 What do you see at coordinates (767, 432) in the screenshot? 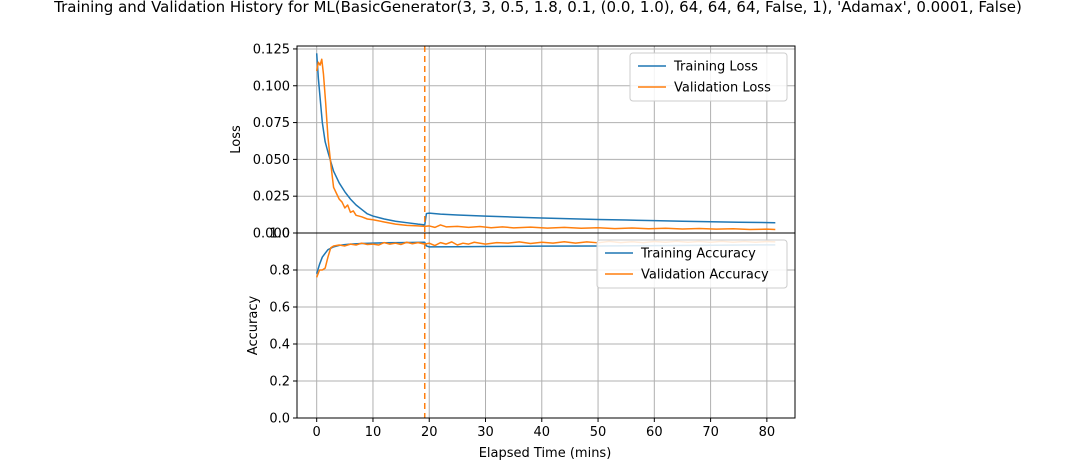
I see `x-tick-label: 80` at bounding box center [767, 432].